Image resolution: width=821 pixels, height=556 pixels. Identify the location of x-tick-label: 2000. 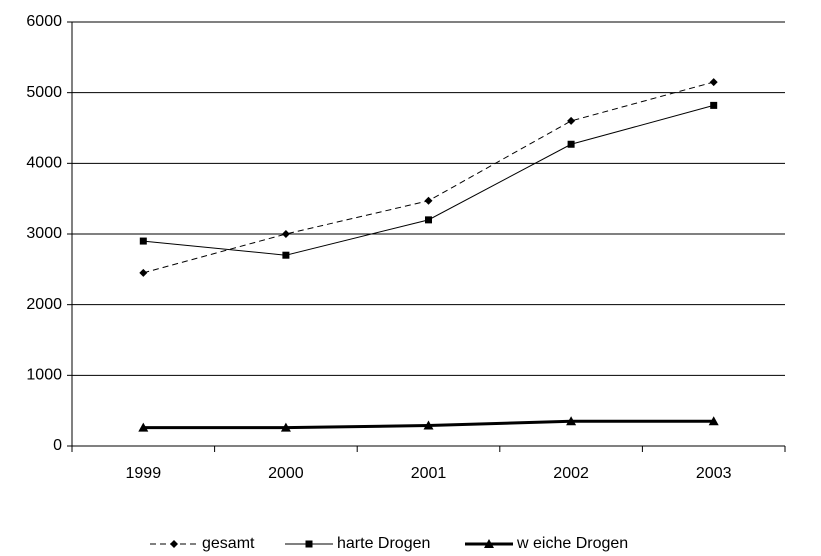
(286, 473).